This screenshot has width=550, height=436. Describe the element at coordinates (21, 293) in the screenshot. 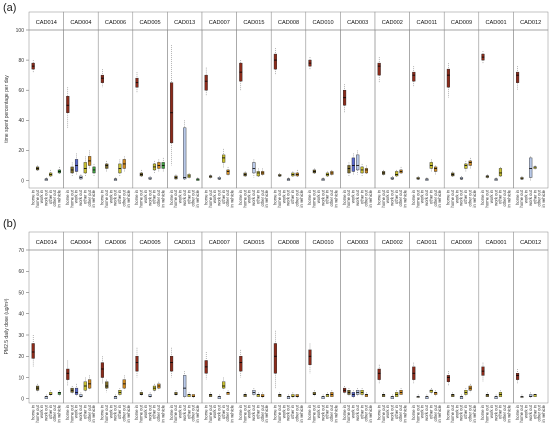

I see `y-tick-label: 50` at that location.